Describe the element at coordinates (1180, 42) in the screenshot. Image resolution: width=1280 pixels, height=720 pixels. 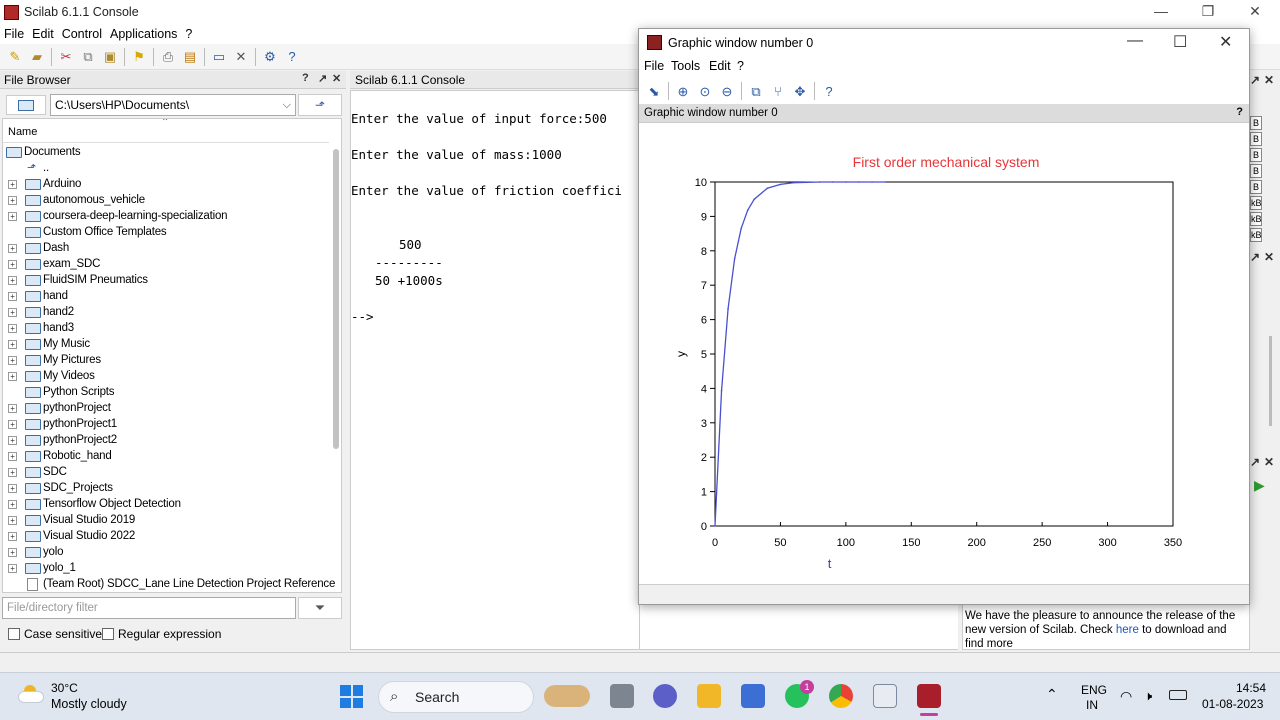
I see `maximize-icon: ☐` at that location.